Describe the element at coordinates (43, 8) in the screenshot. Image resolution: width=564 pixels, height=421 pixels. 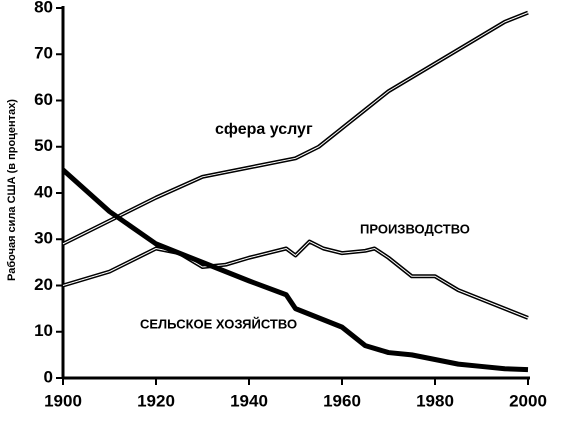
I see `y-tick-label: 80` at that location.